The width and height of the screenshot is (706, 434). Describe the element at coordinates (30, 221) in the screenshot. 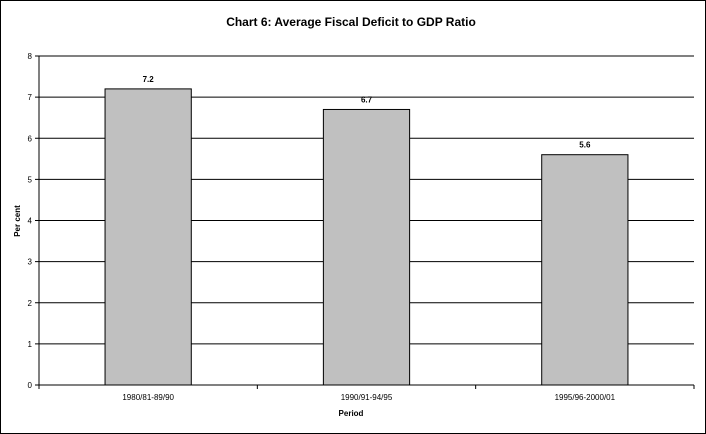

I see `y-tick-label: 4` at that location.